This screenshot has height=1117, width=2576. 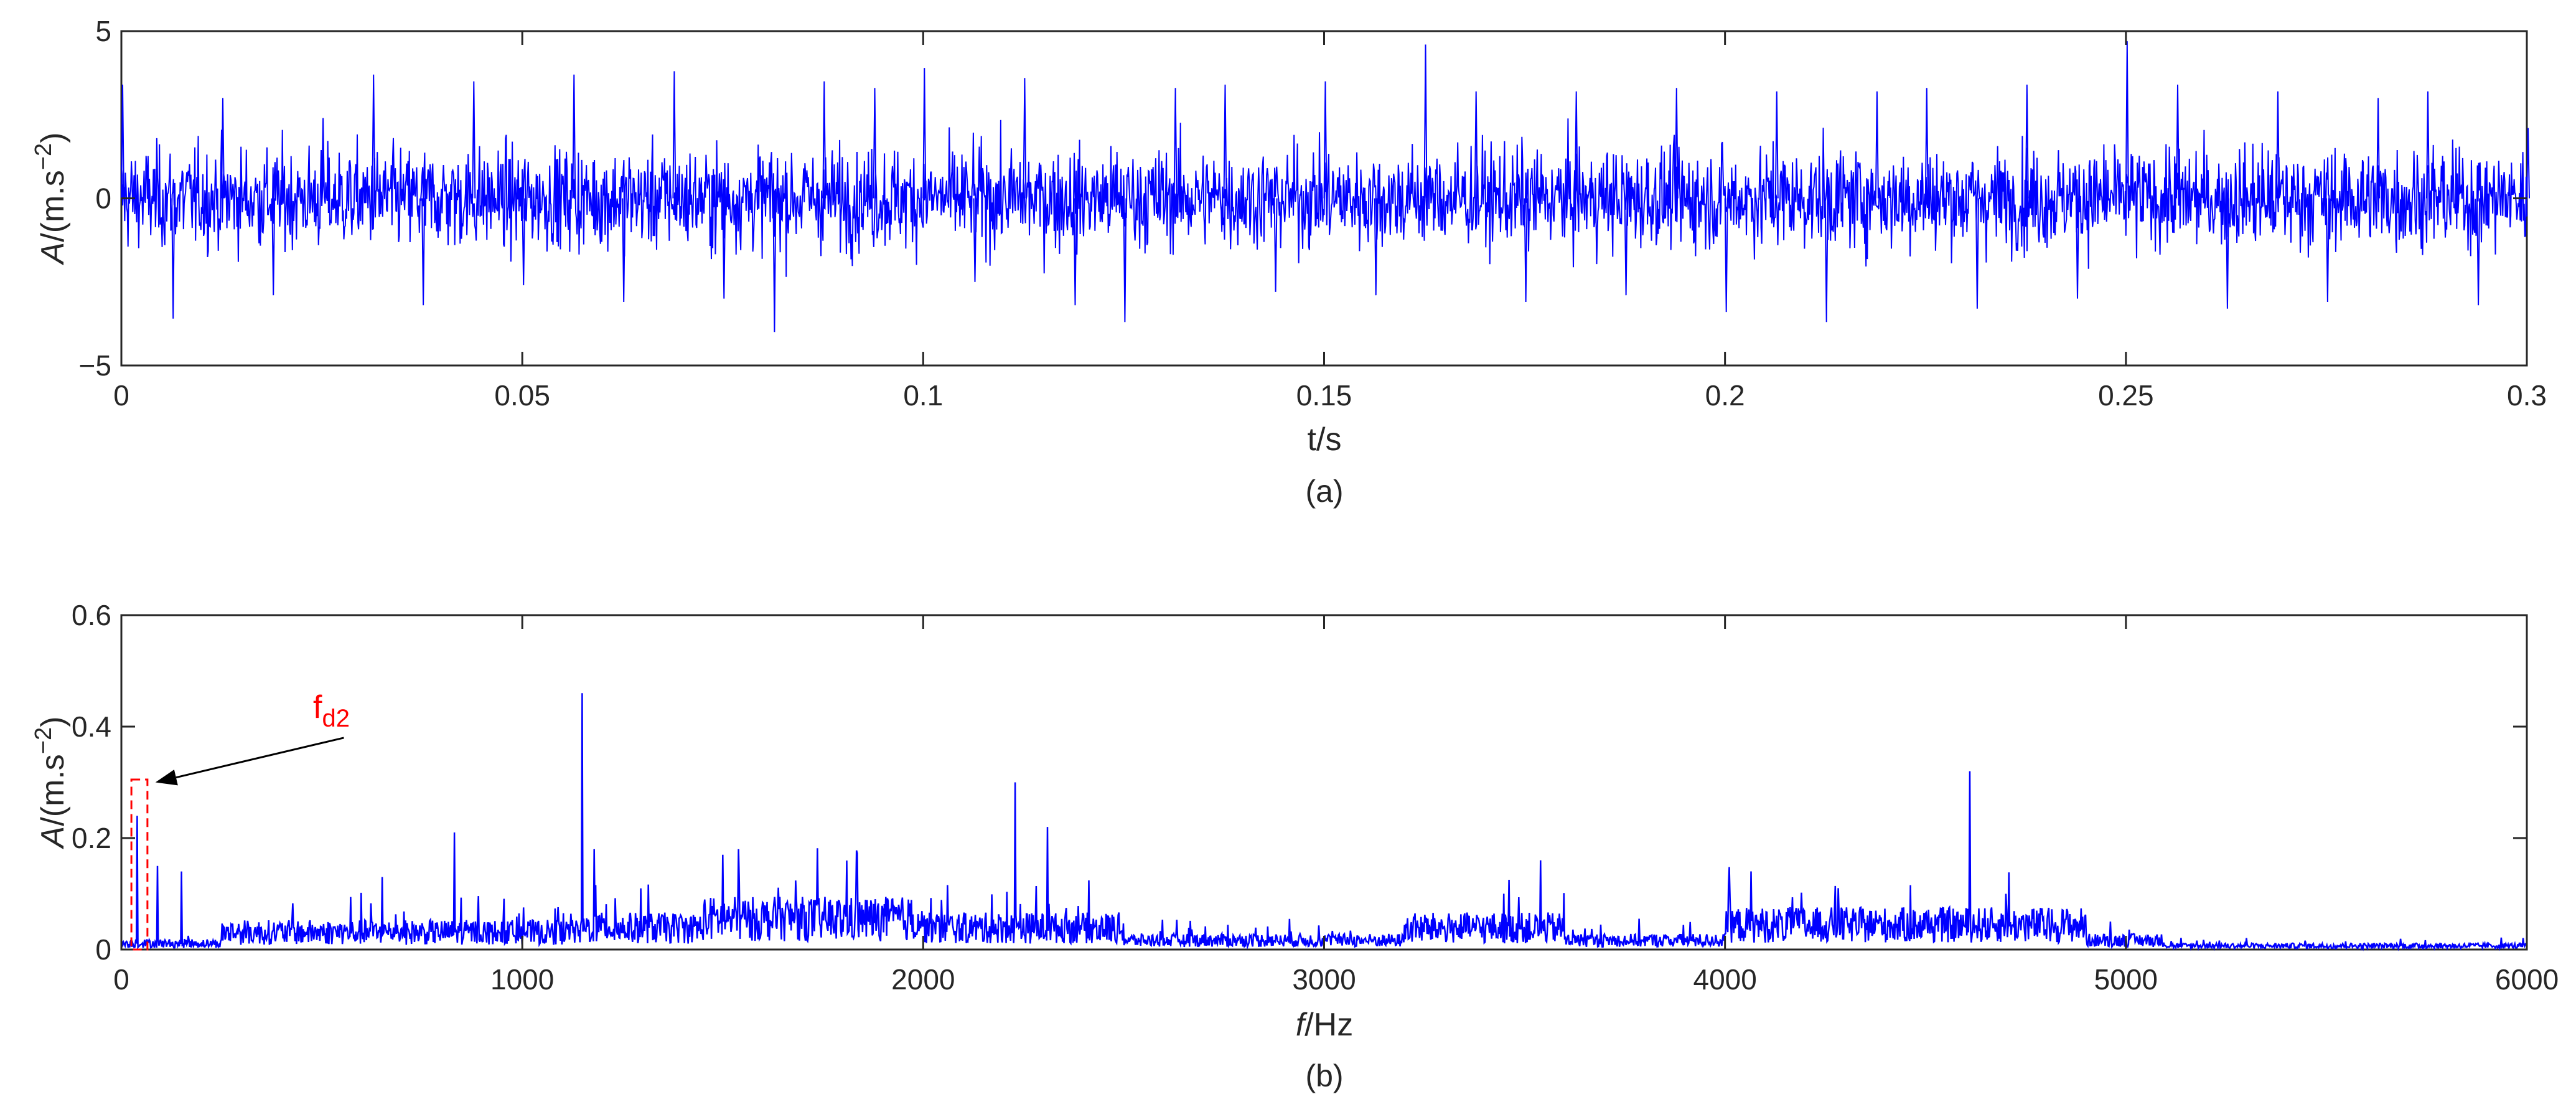 What do you see at coordinates (95, 365) in the screenshot?
I see `panel-a-y-tick-label: −5` at bounding box center [95, 365].